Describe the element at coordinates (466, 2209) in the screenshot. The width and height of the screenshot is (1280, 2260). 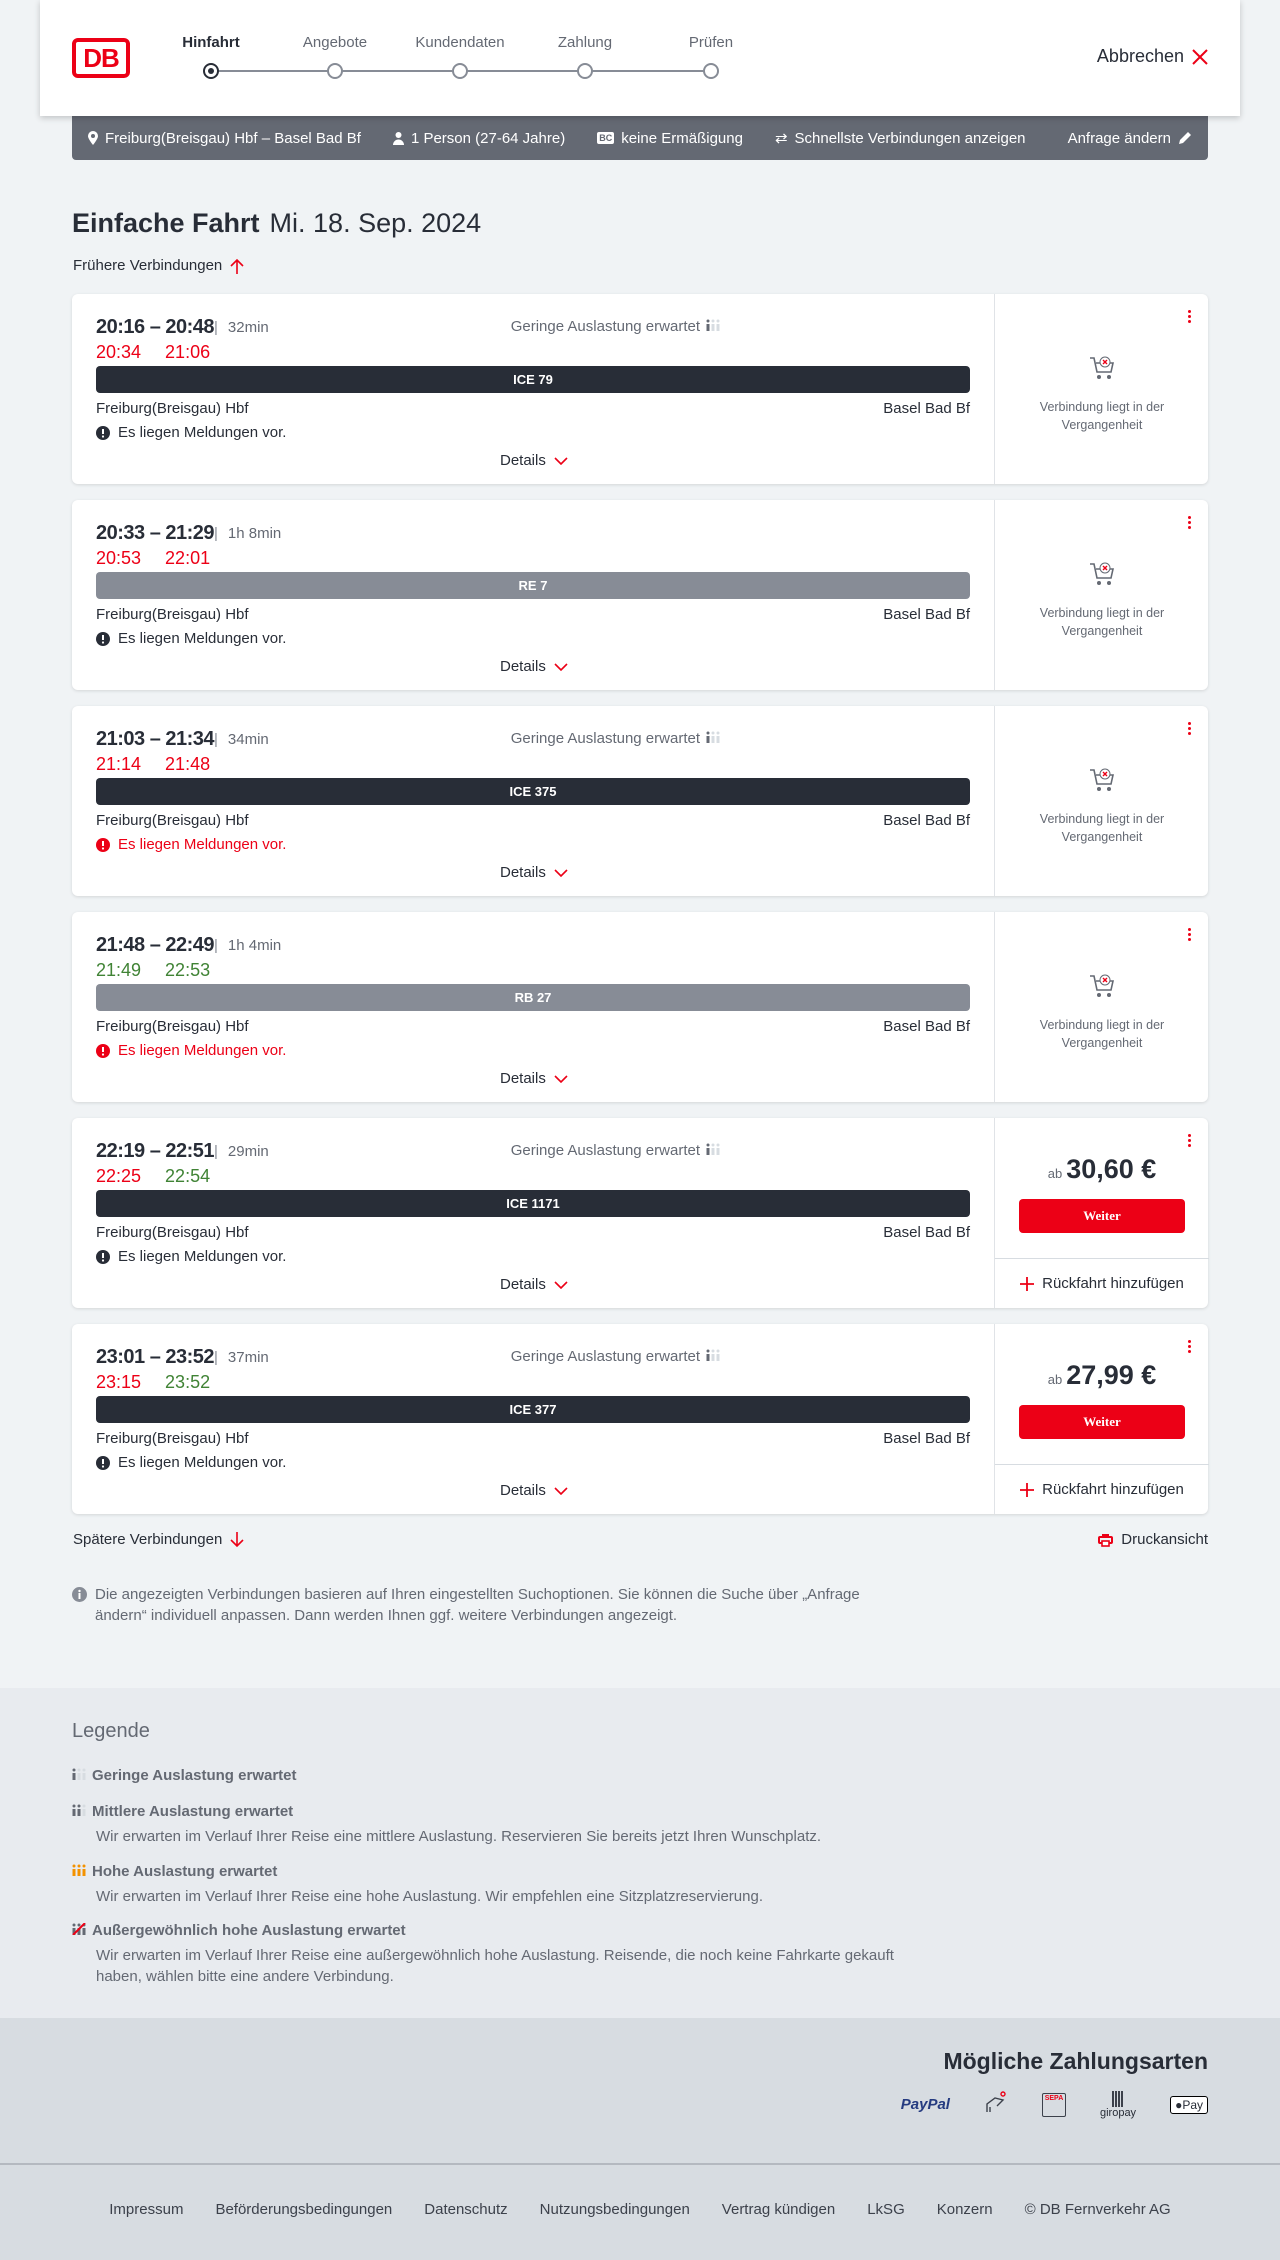
I see `footer-link: Datenschutz` at that location.